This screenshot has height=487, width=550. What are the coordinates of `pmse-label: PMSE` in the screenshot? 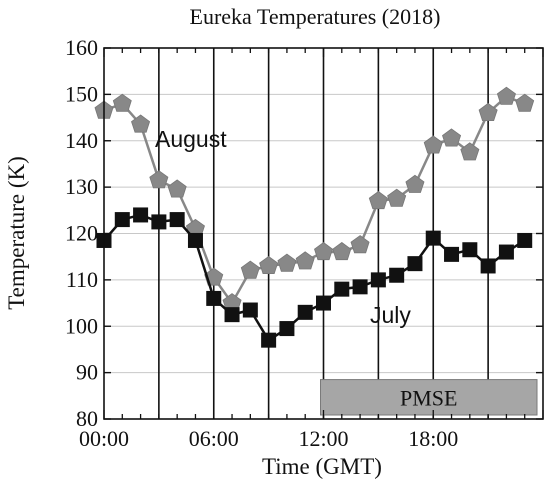 It's located at (428, 397).